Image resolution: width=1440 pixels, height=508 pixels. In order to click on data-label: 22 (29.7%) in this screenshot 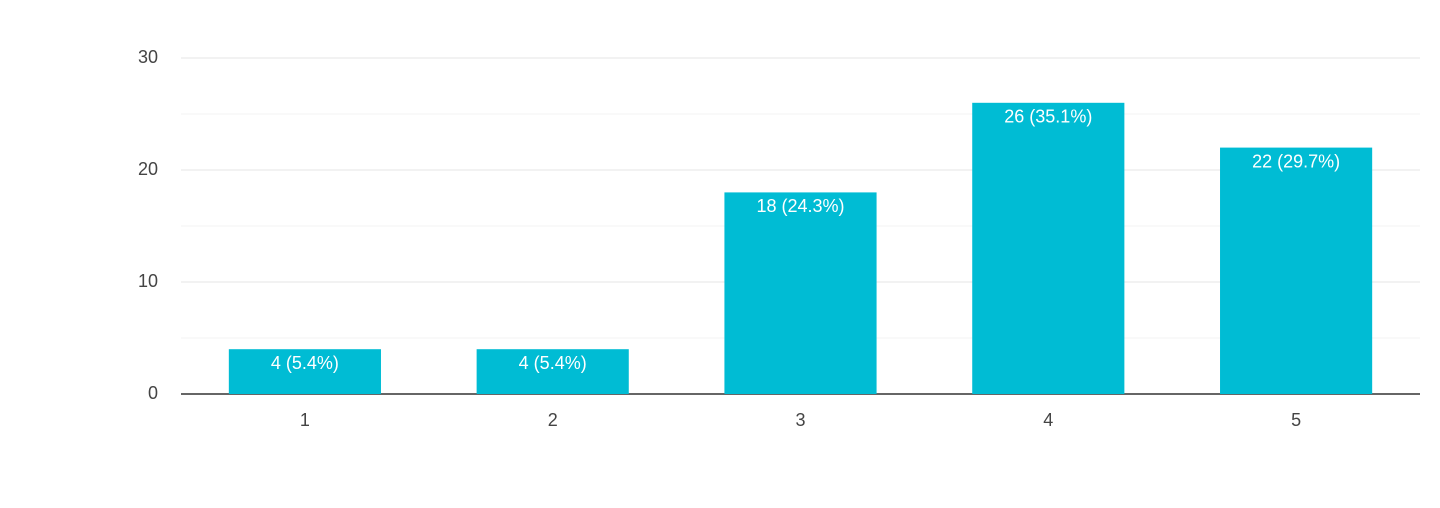, I will do `click(1296, 161)`.